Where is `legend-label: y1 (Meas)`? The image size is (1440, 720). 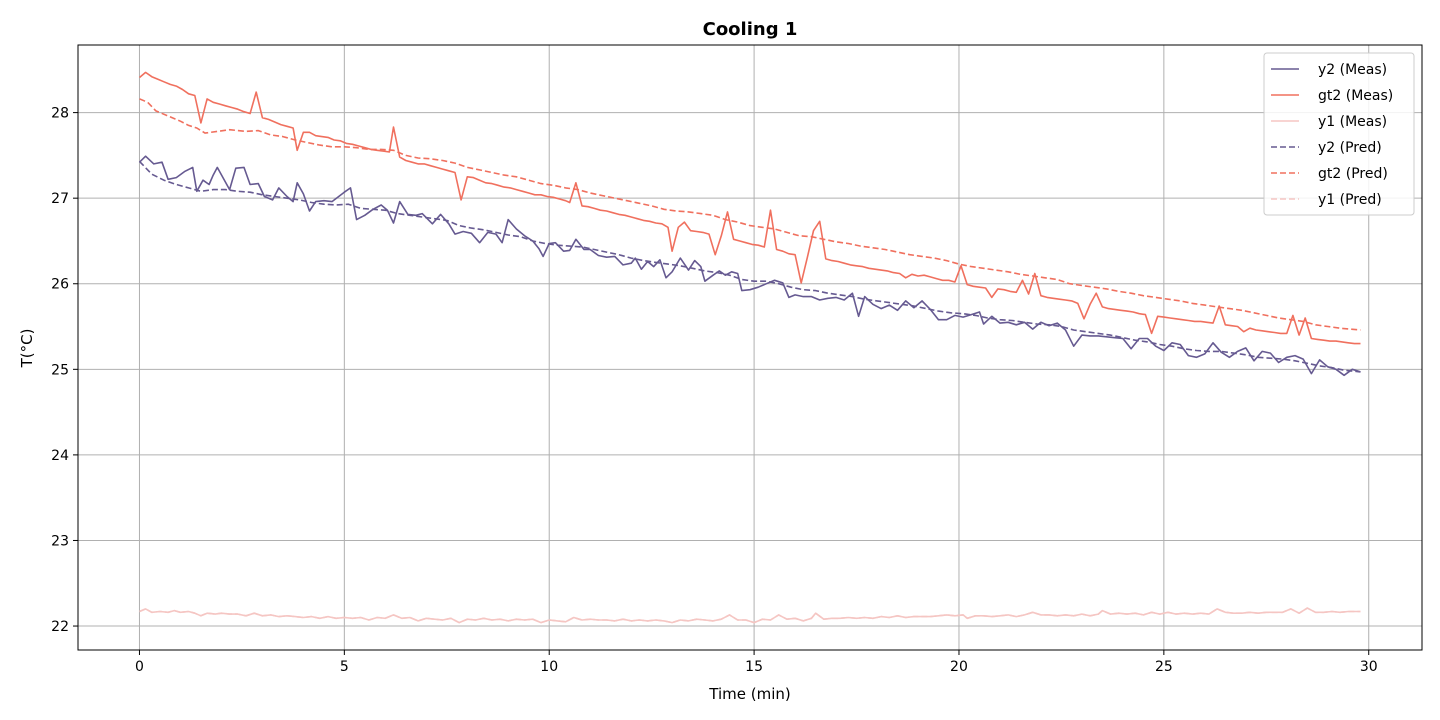 legend-label: y1 (Meas) is located at coordinates (1352, 122).